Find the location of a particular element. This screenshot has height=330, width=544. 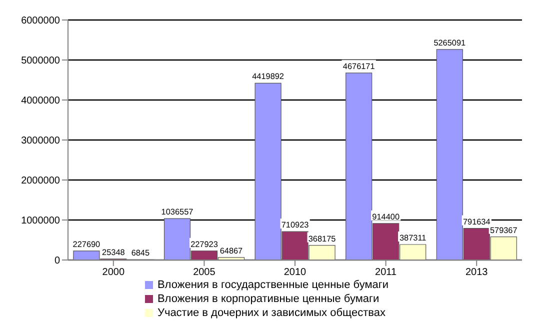

data-label: 227923 is located at coordinates (204, 244).